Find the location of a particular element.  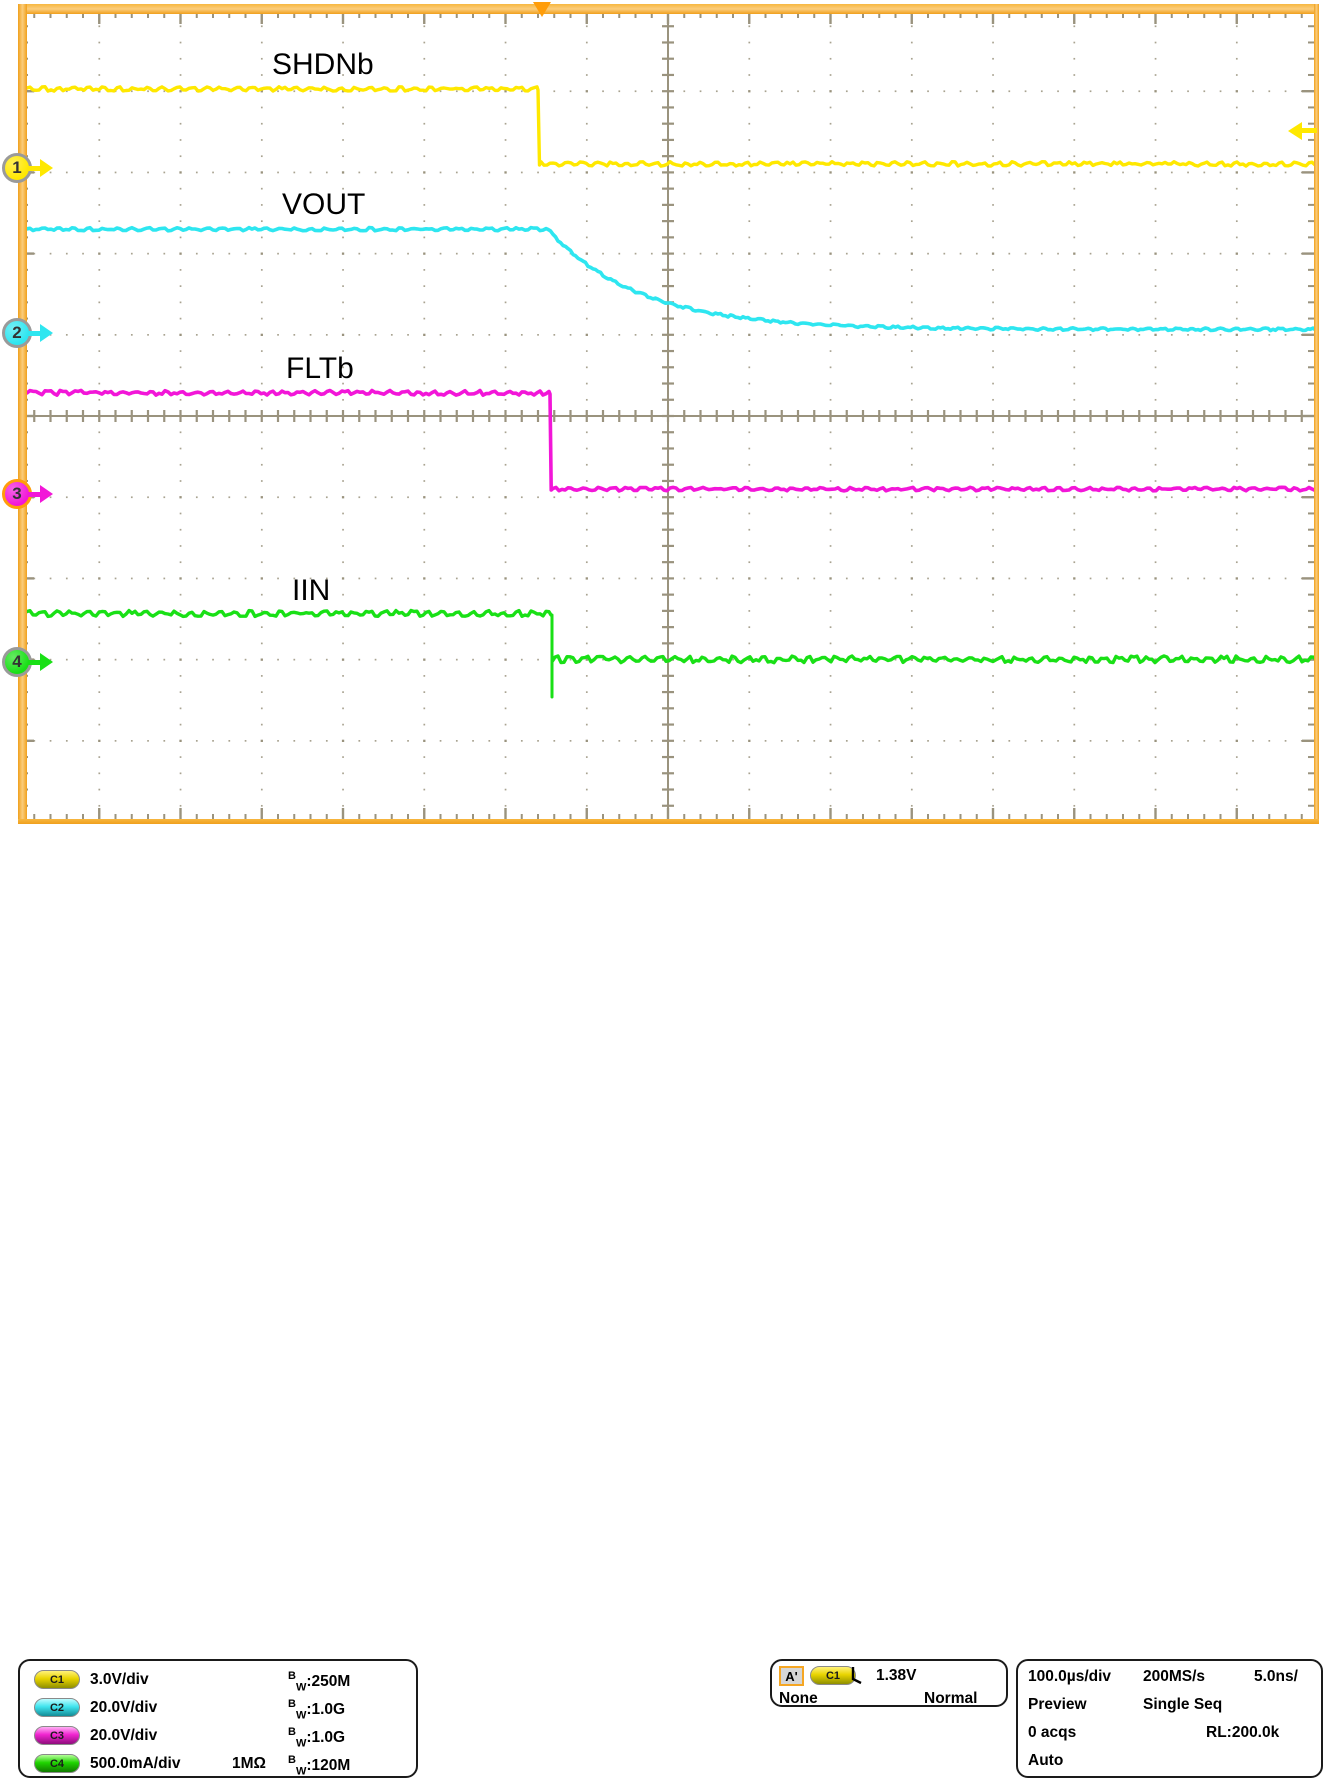

waveform-label-fltb: FLTb is located at coordinates (320, 368).